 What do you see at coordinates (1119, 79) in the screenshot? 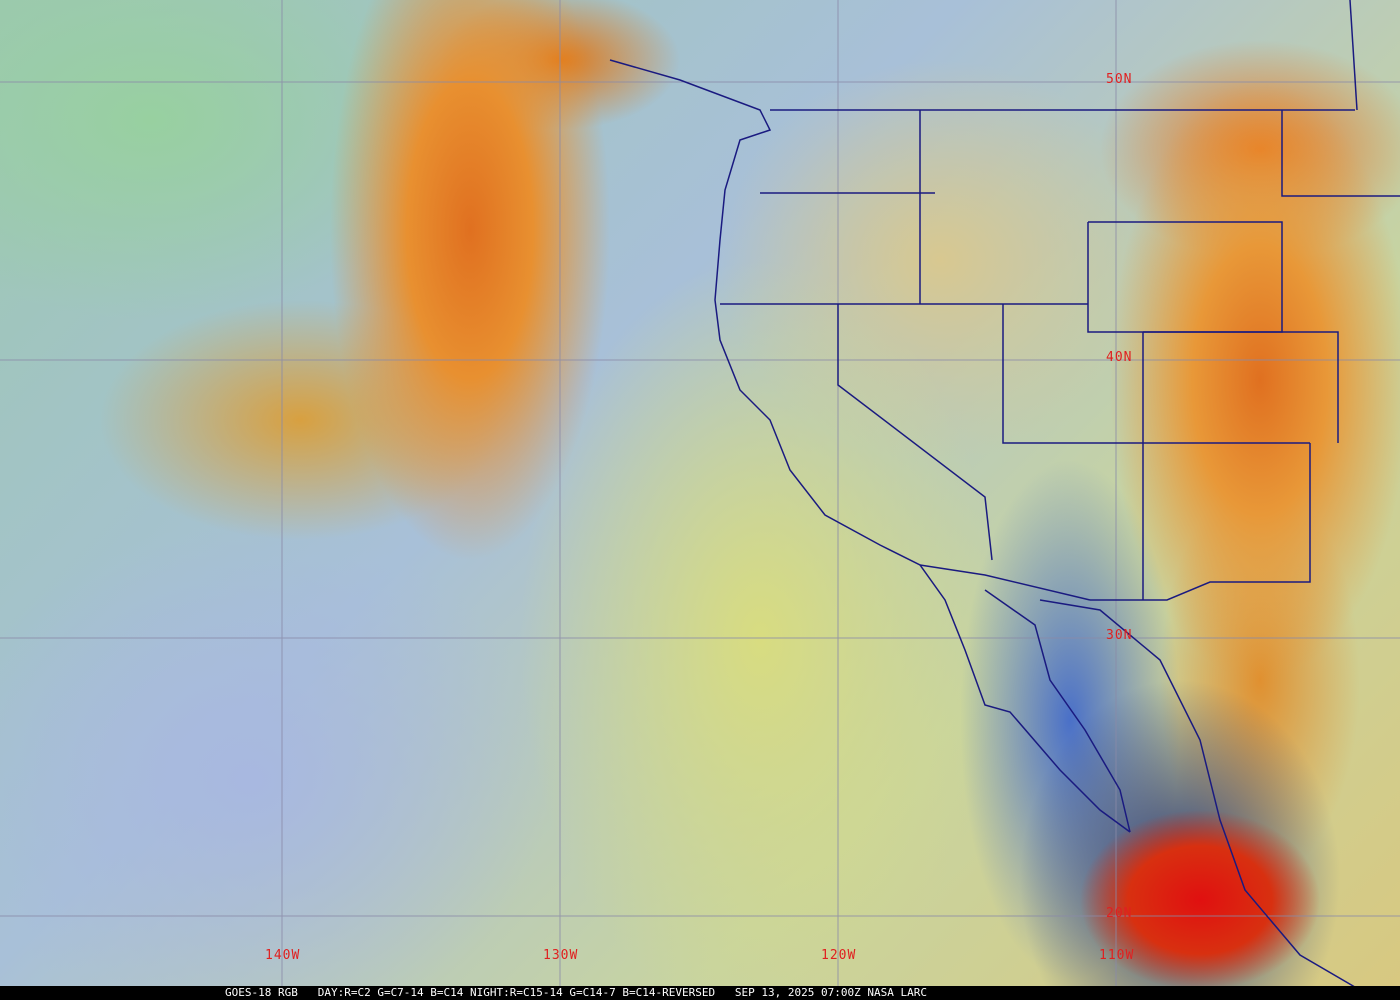
I see `lat-label-50n: 50N` at bounding box center [1119, 79].